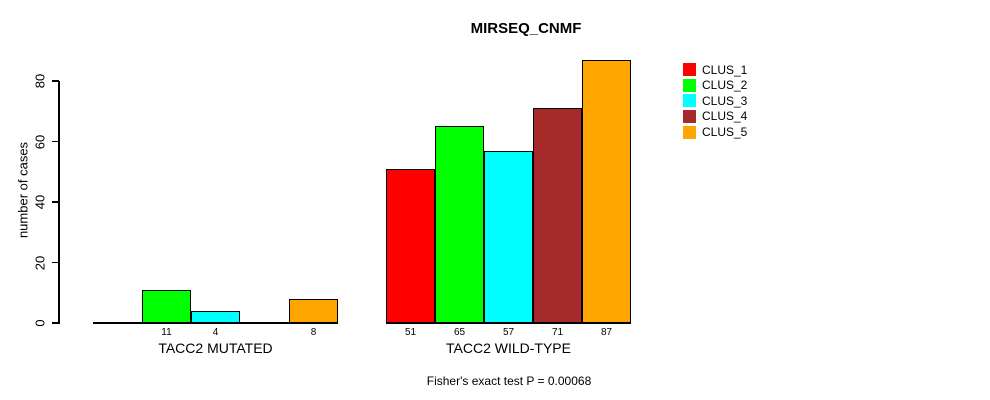 The width and height of the screenshot is (990, 400). What do you see at coordinates (40, 141) in the screenshot?
I see `y-tick-label: 60` at bounding box center [40, 141].